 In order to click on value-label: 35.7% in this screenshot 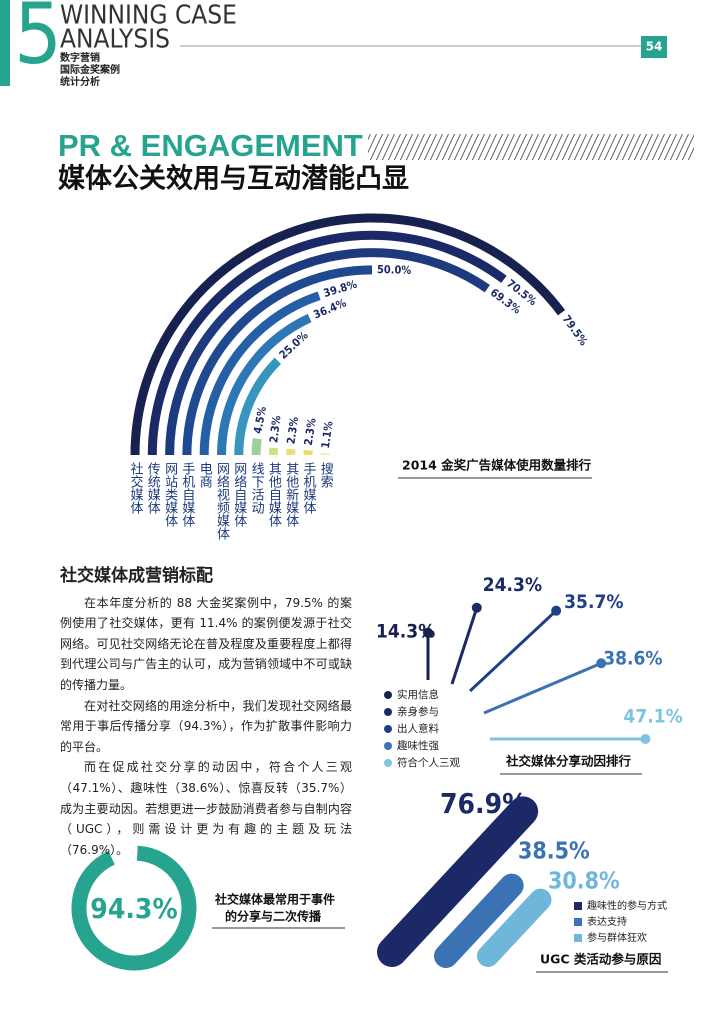, I will do `click(593, 602)`.